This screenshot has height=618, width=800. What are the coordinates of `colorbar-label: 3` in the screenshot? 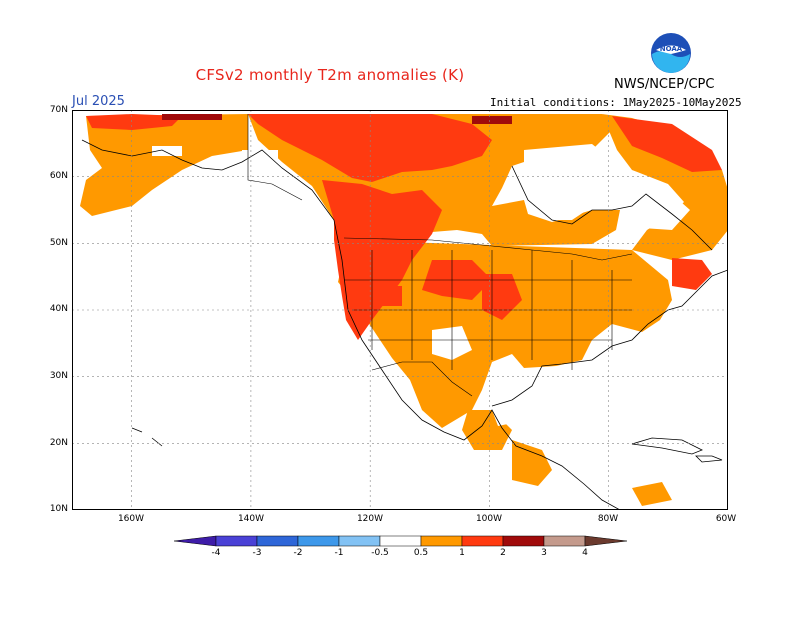 It's located at (544, 553).